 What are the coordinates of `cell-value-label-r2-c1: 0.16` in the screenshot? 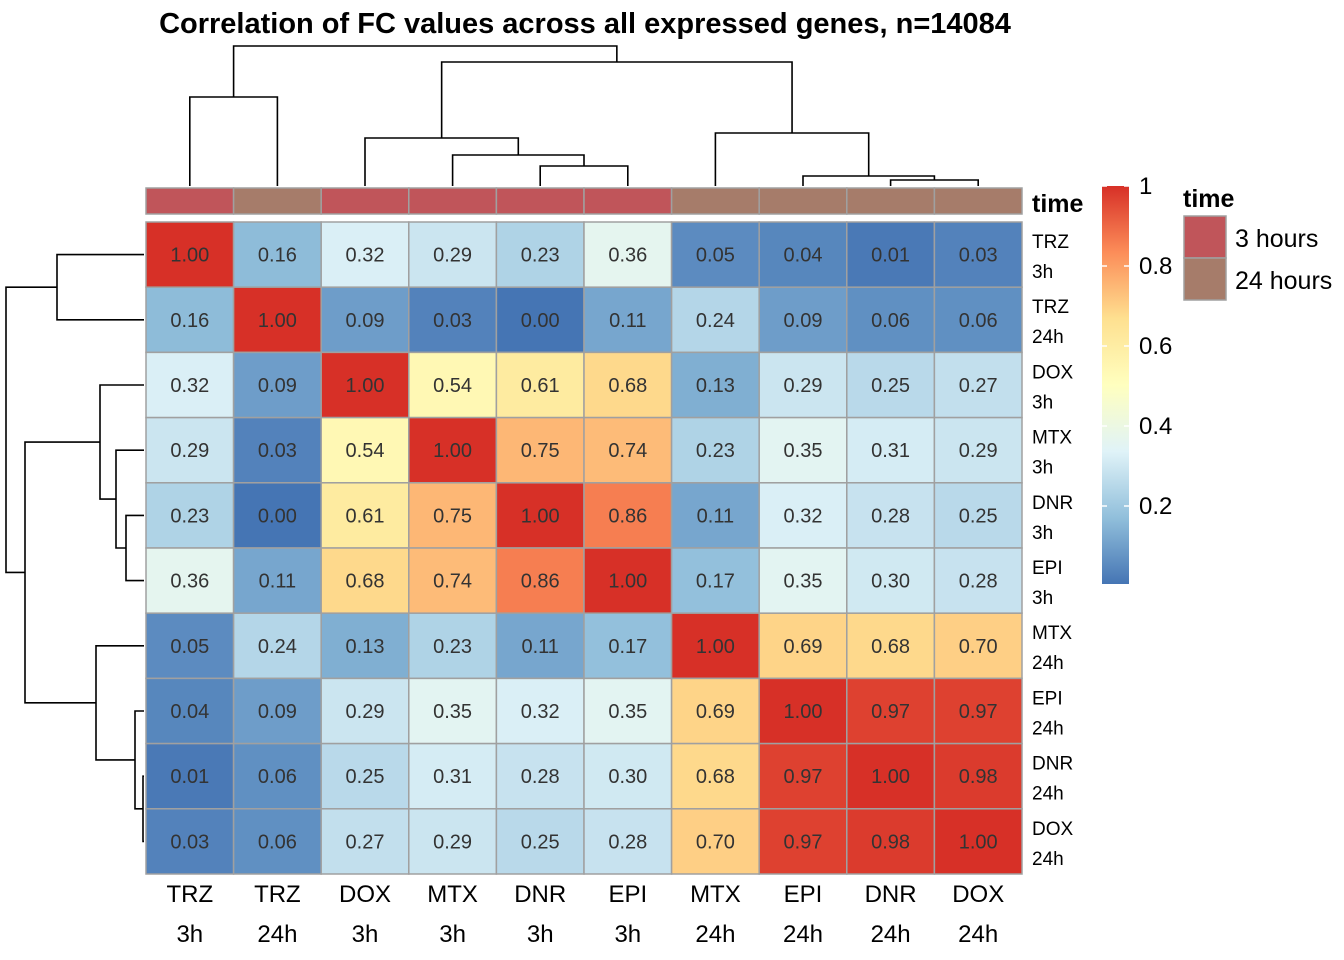 It's located at (189, 321).